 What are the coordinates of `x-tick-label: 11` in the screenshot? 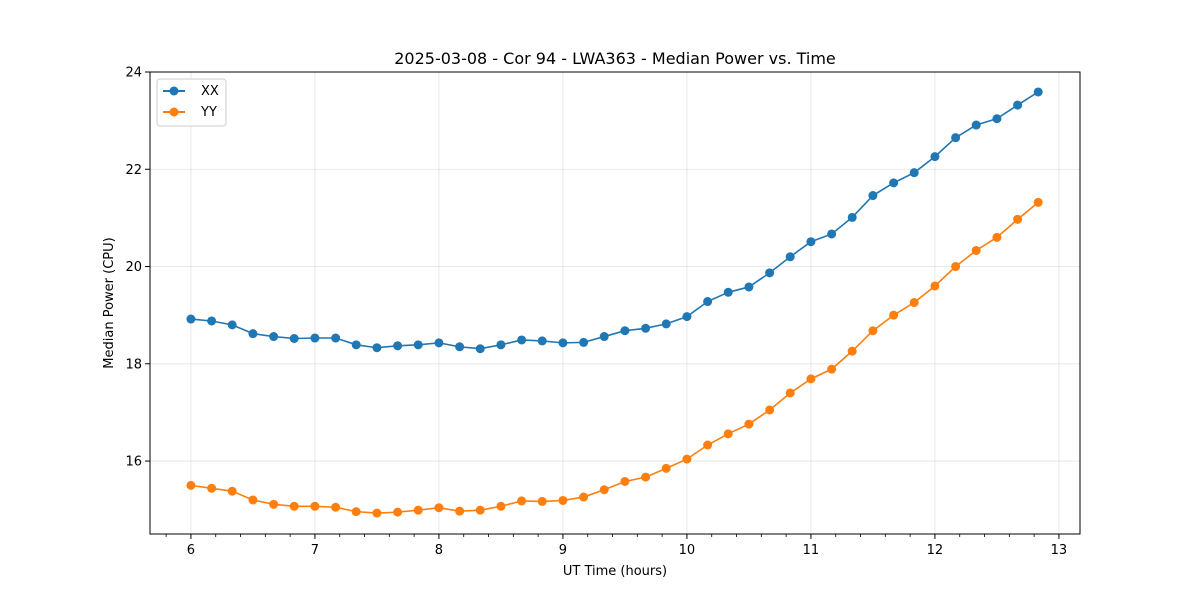 It's located at (811, 550).